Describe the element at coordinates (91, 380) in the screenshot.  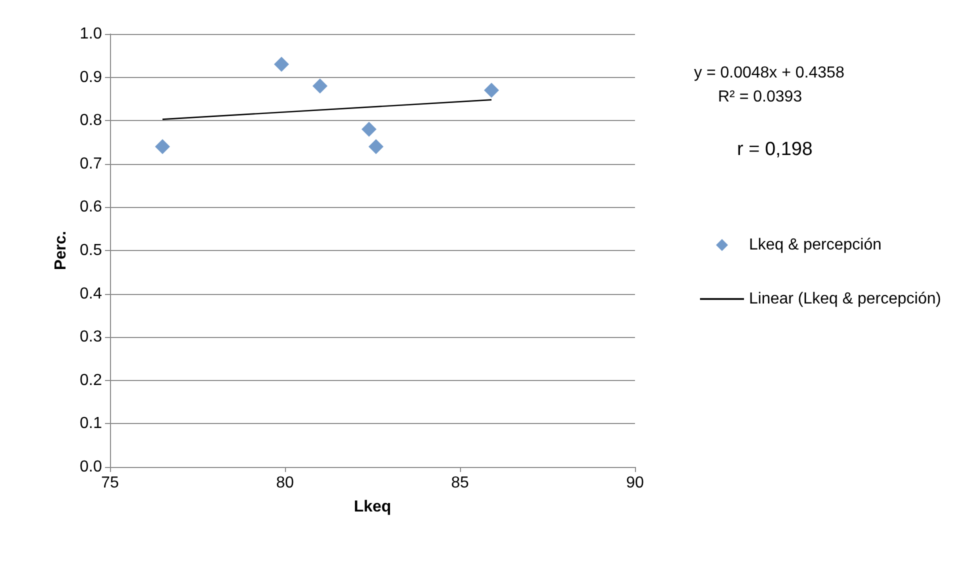
I see `y-tick-label: 0.2` at that location.